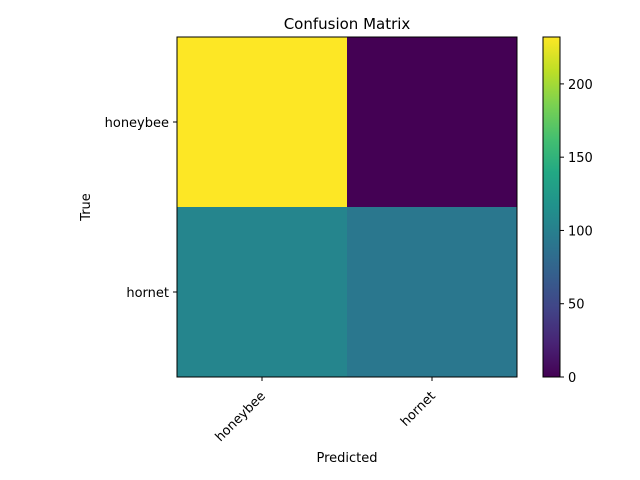 The height and width of the screenshot is (480, 640). Describe the element at coordinates (580, 231) in the screenshot. I see `colorbar-tick-label: 100` at that location.